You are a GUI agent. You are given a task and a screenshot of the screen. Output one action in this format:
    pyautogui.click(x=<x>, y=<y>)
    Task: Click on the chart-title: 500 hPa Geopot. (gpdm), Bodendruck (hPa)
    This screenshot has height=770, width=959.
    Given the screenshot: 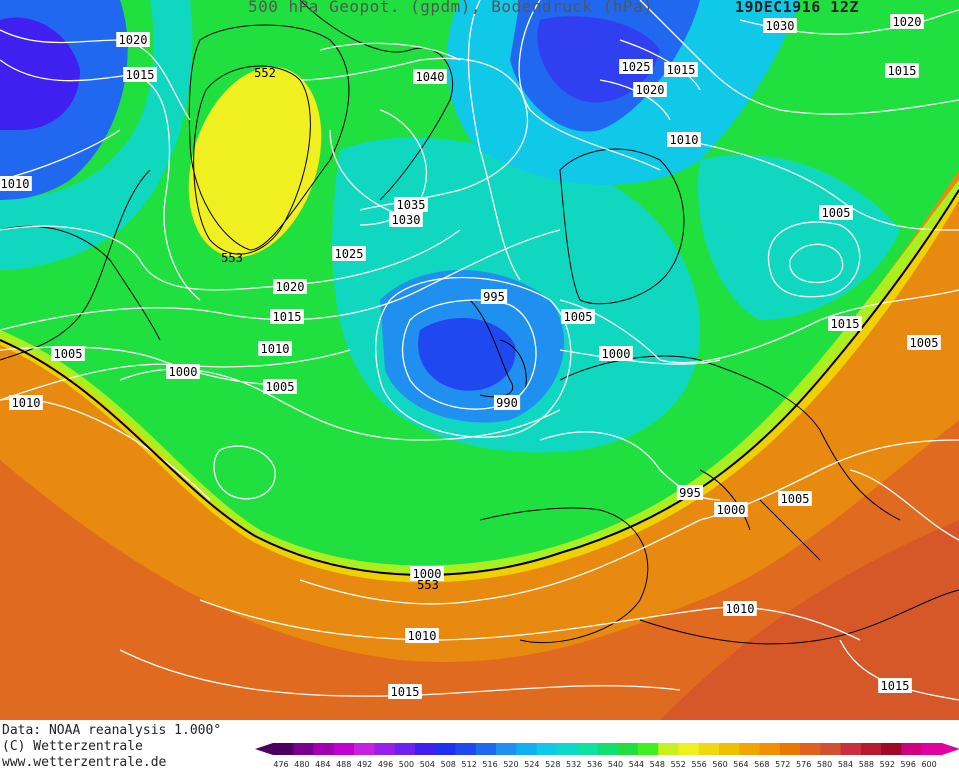 What is the action you would take?
    pyautogui.click(x=451, y=8)
    